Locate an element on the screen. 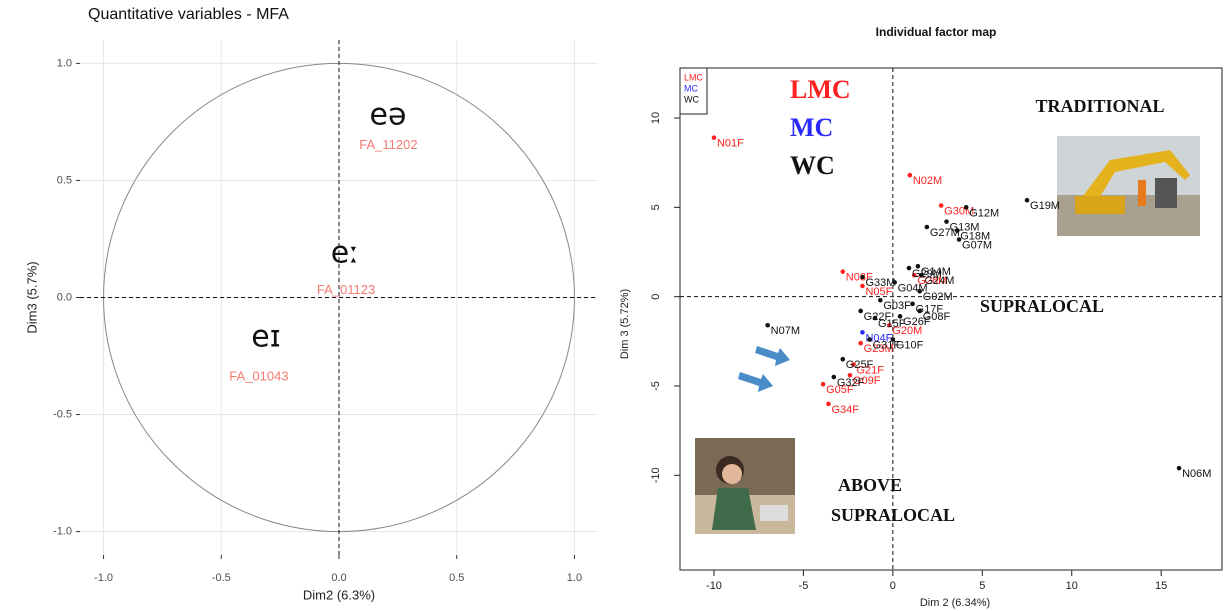 Image resolution: width=1225 pixels, height=611 pixels. x-tick-label: -10 is located at coordinates (714, 586).